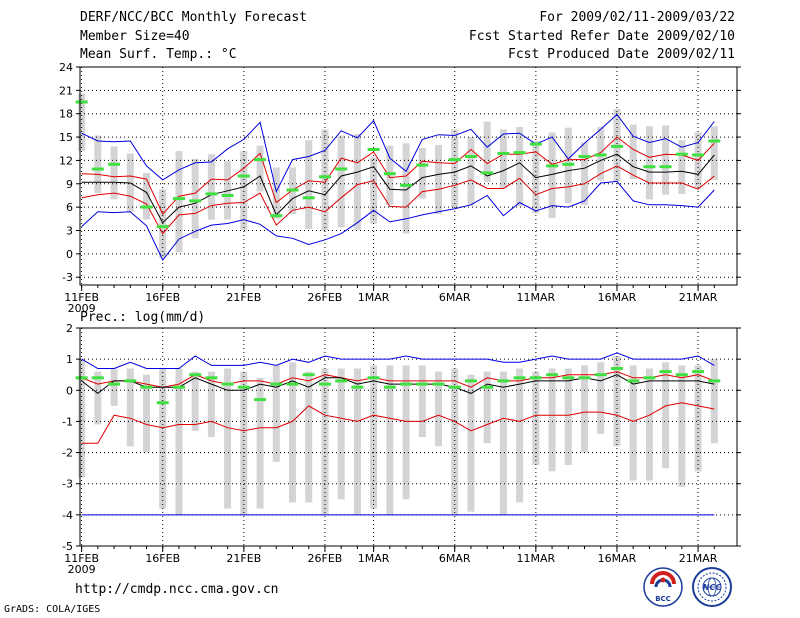 This screenshot has width=800, height=618. I want to click on prec-xtick-label-11FEB: 11FEB, so click(81, 558).